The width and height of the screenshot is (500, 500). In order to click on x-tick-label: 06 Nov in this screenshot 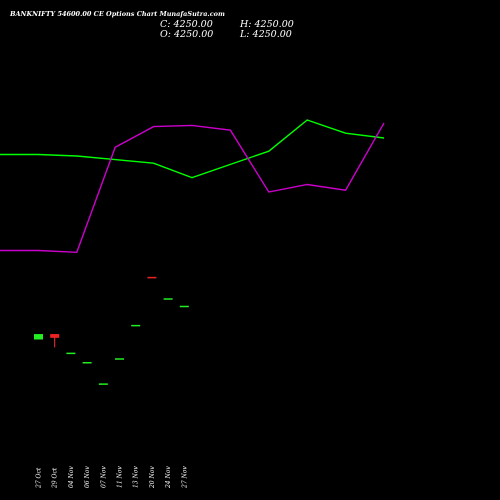, I will do `click(87, 477)`.